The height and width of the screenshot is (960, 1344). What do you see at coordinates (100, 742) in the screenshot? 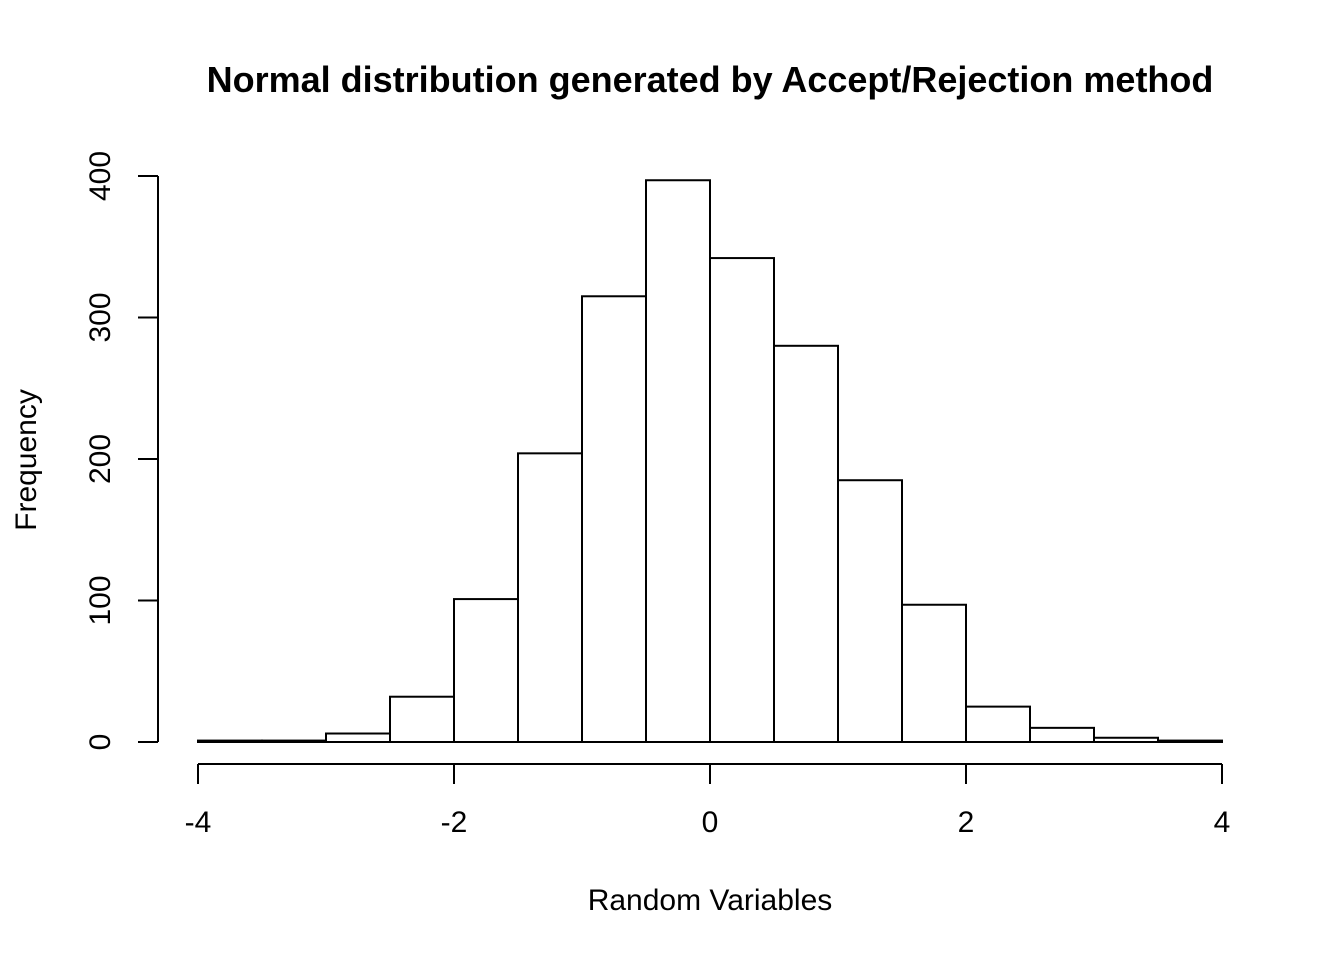
I see `y-tick-label: 0` at bounding box center [100, 742].